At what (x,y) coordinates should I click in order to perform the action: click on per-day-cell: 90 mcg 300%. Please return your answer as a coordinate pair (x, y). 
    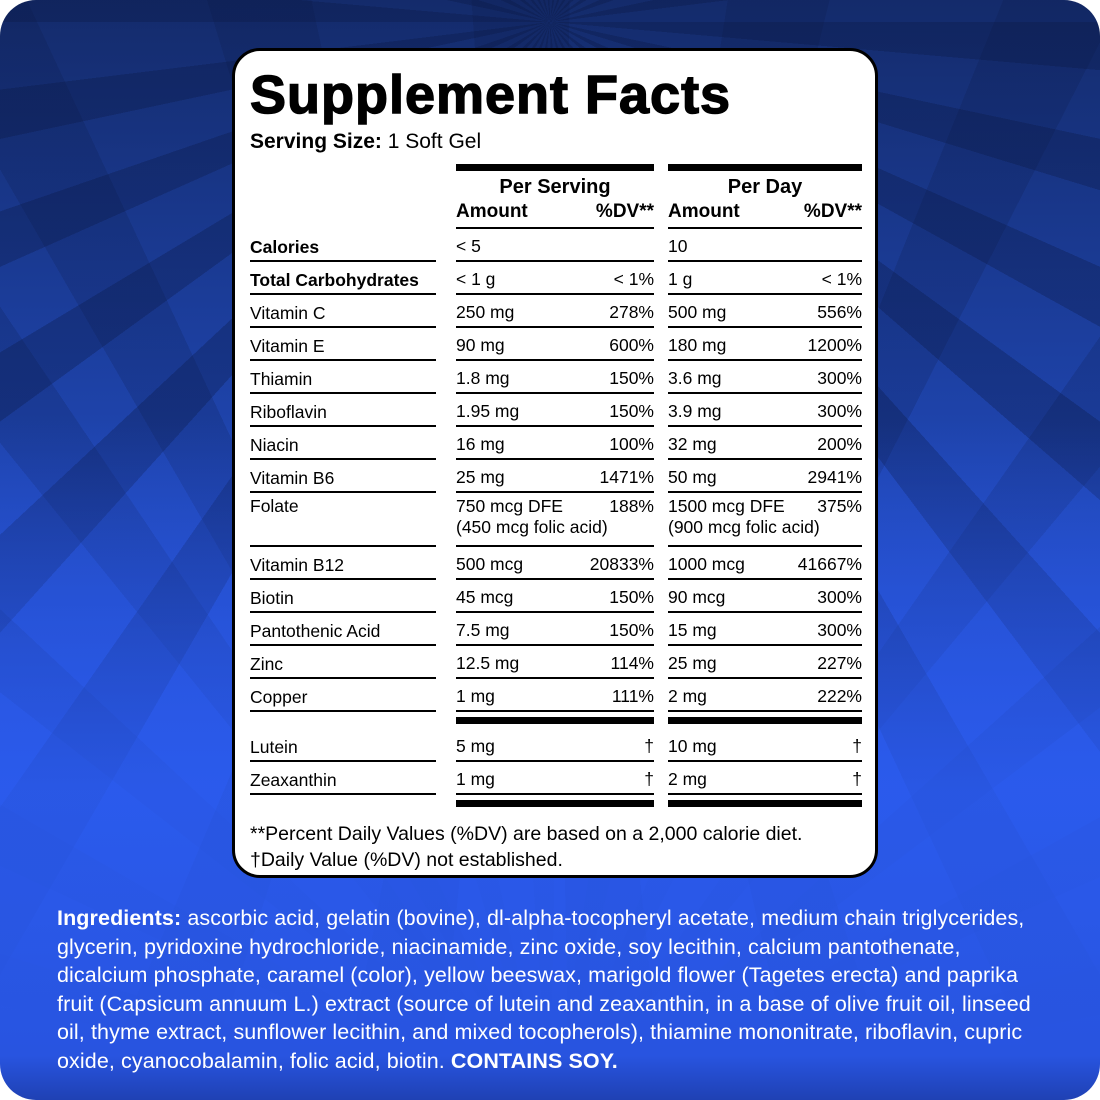
    Looking at the image, I should click on (765, 596).